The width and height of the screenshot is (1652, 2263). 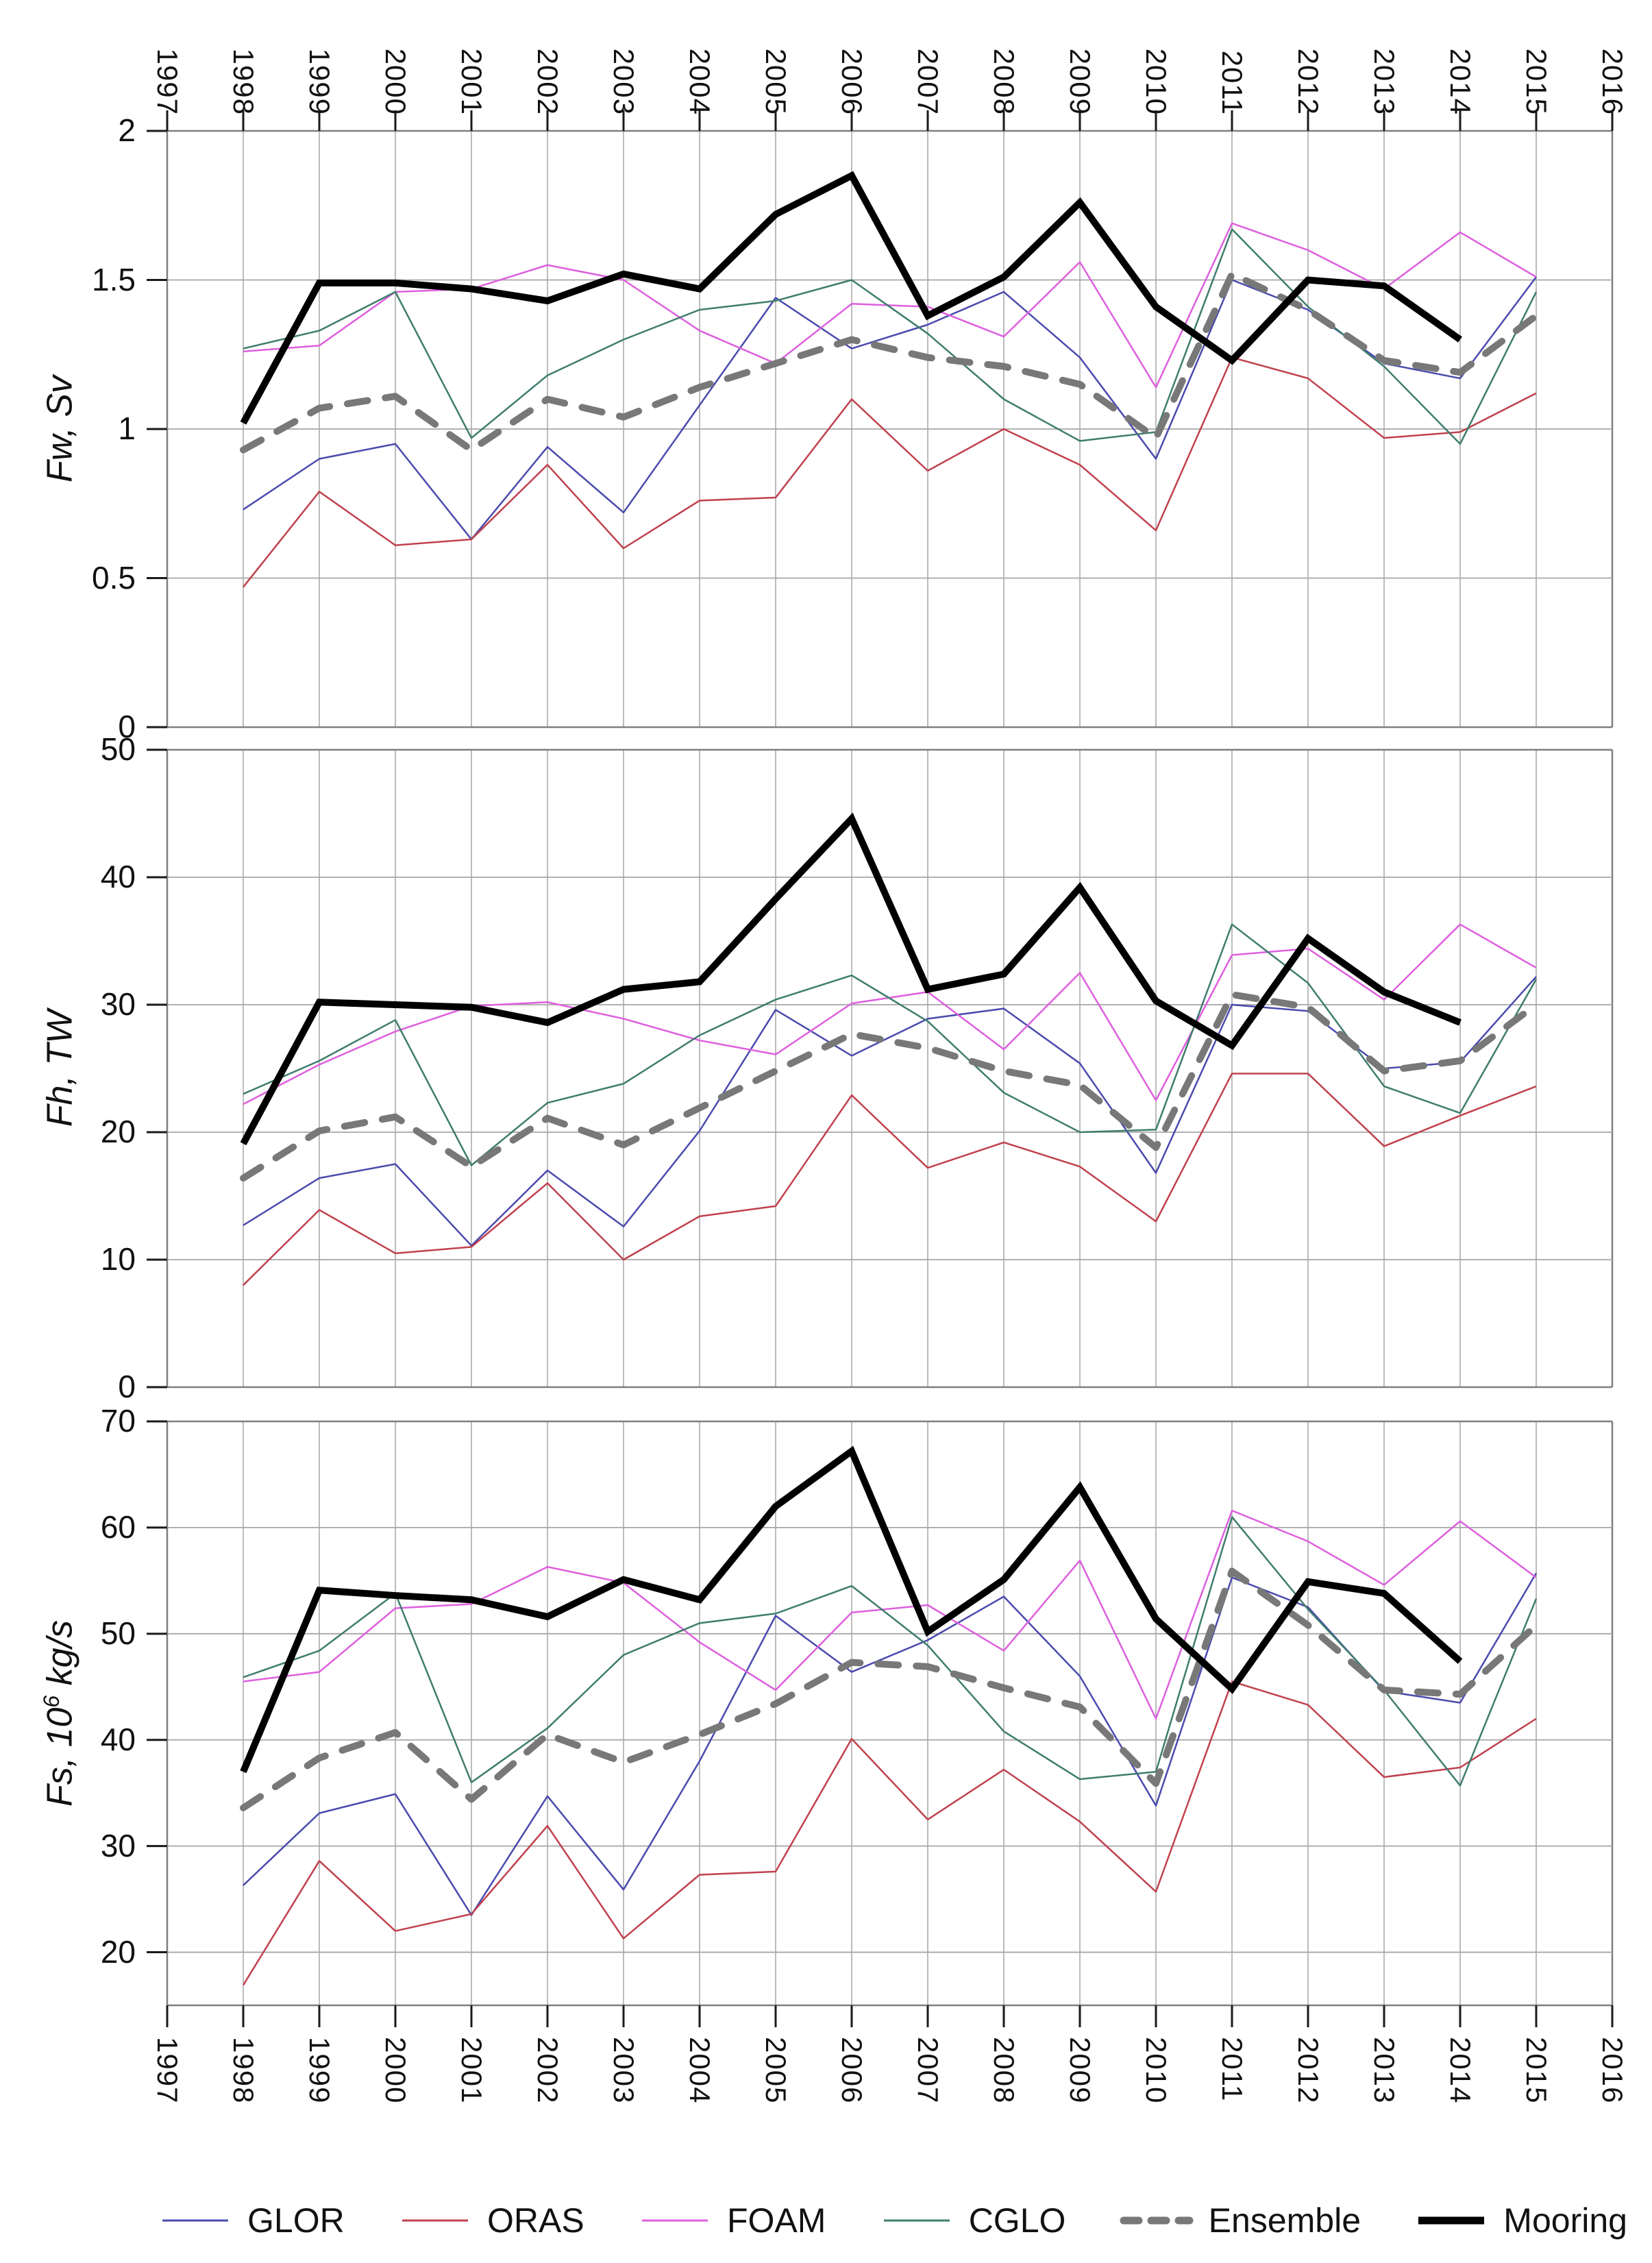 I want to click on bottom-year-label-1998: 1998, so click(x=243, y=2070).